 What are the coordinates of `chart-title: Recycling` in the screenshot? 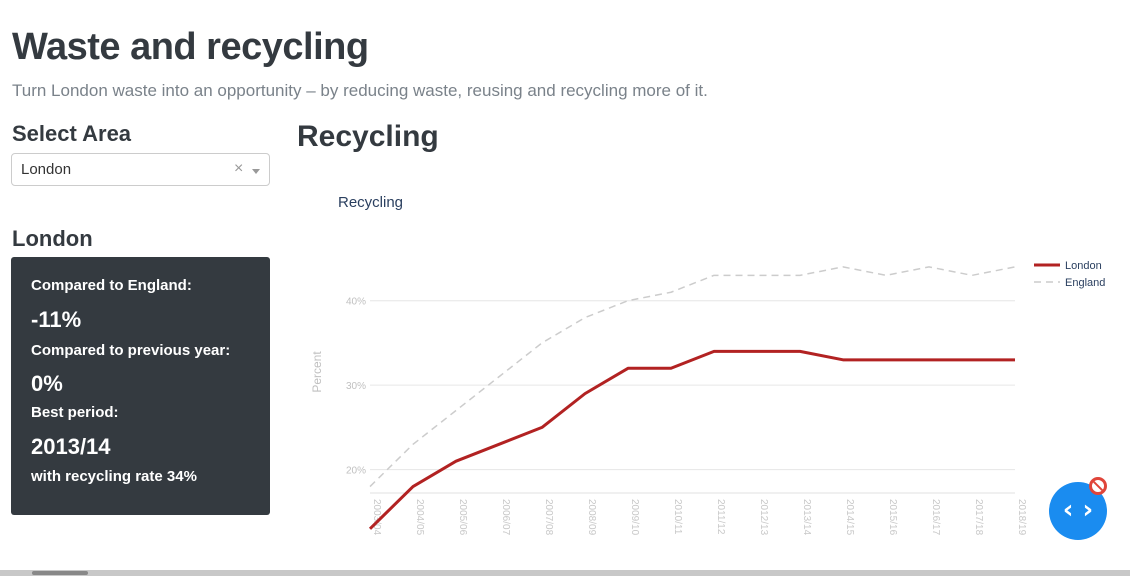 It's located at (370, 202).